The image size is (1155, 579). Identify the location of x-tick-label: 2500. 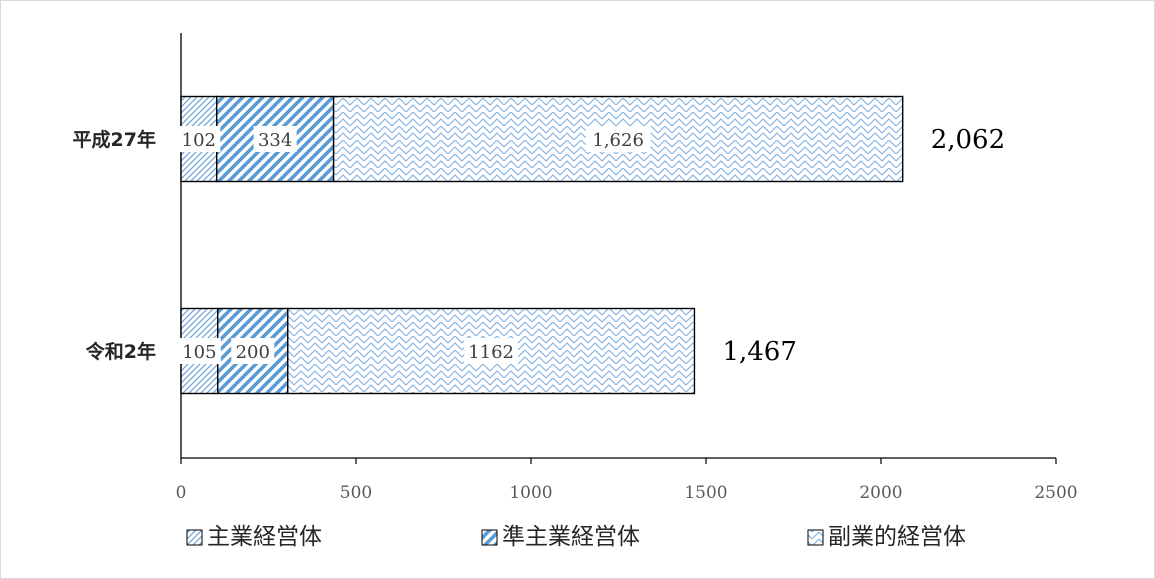
(1055, 493).